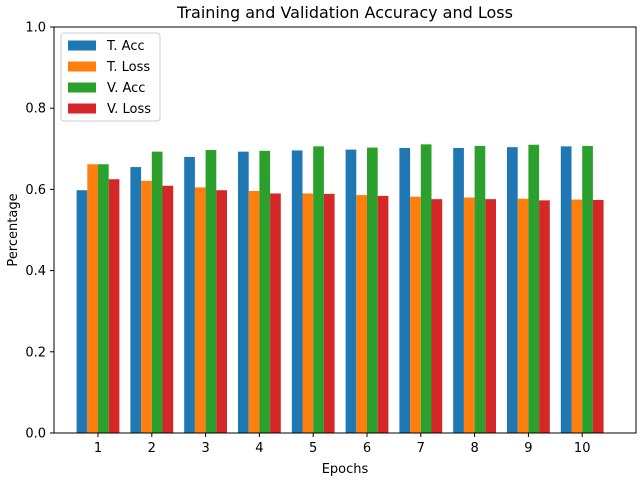  I want to click on x-tick-label: 9, so click(528, 448).